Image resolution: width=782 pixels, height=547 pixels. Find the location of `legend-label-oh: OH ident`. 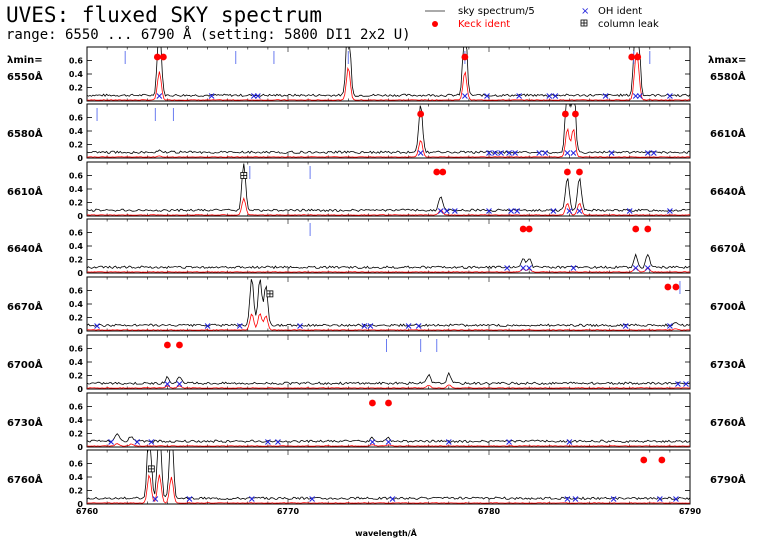

legend-label-oh: OH ident is located at coordinates (620, 11).